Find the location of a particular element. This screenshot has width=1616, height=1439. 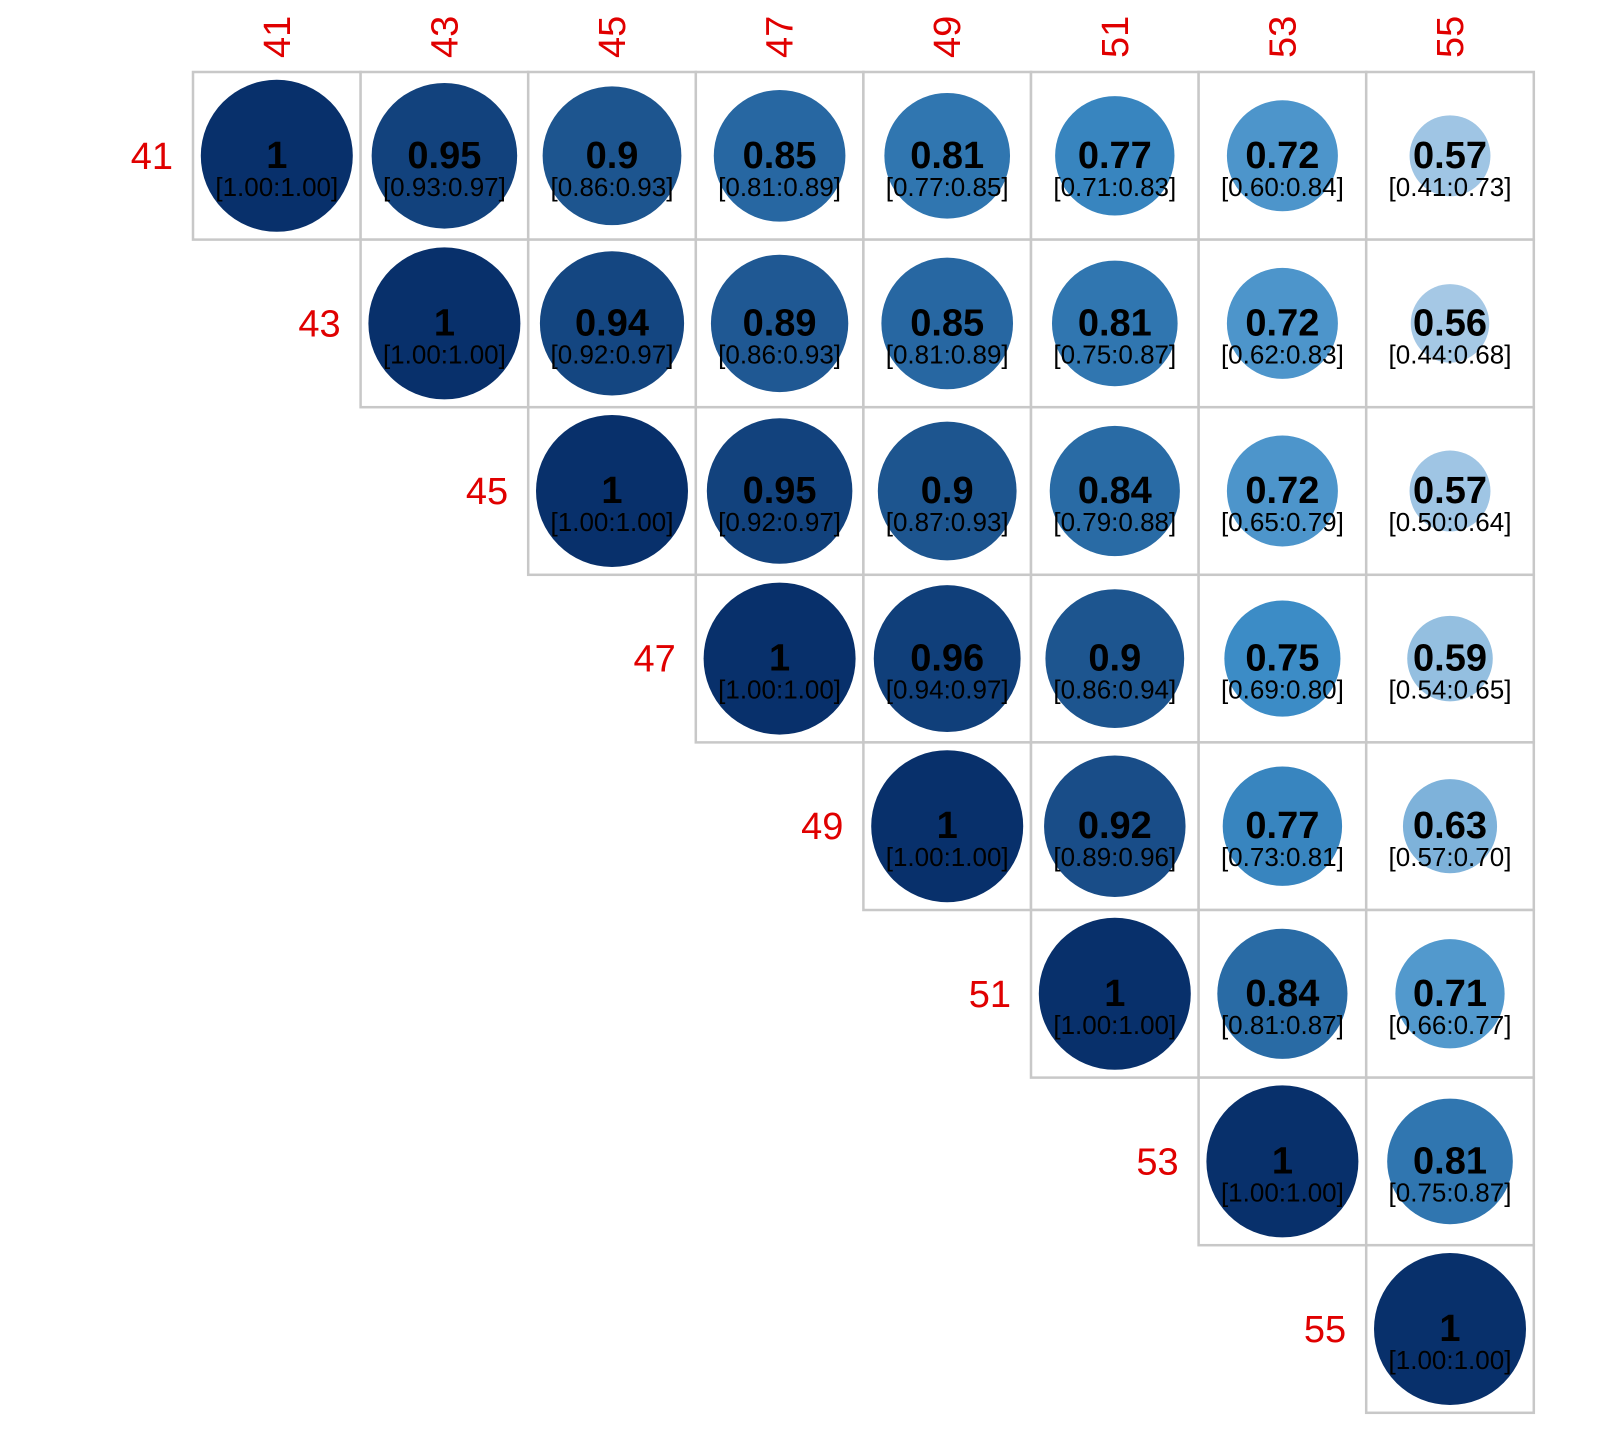

cell-49-55: 0.63[0.57:0.70] is located at coordinates (1450, 826).